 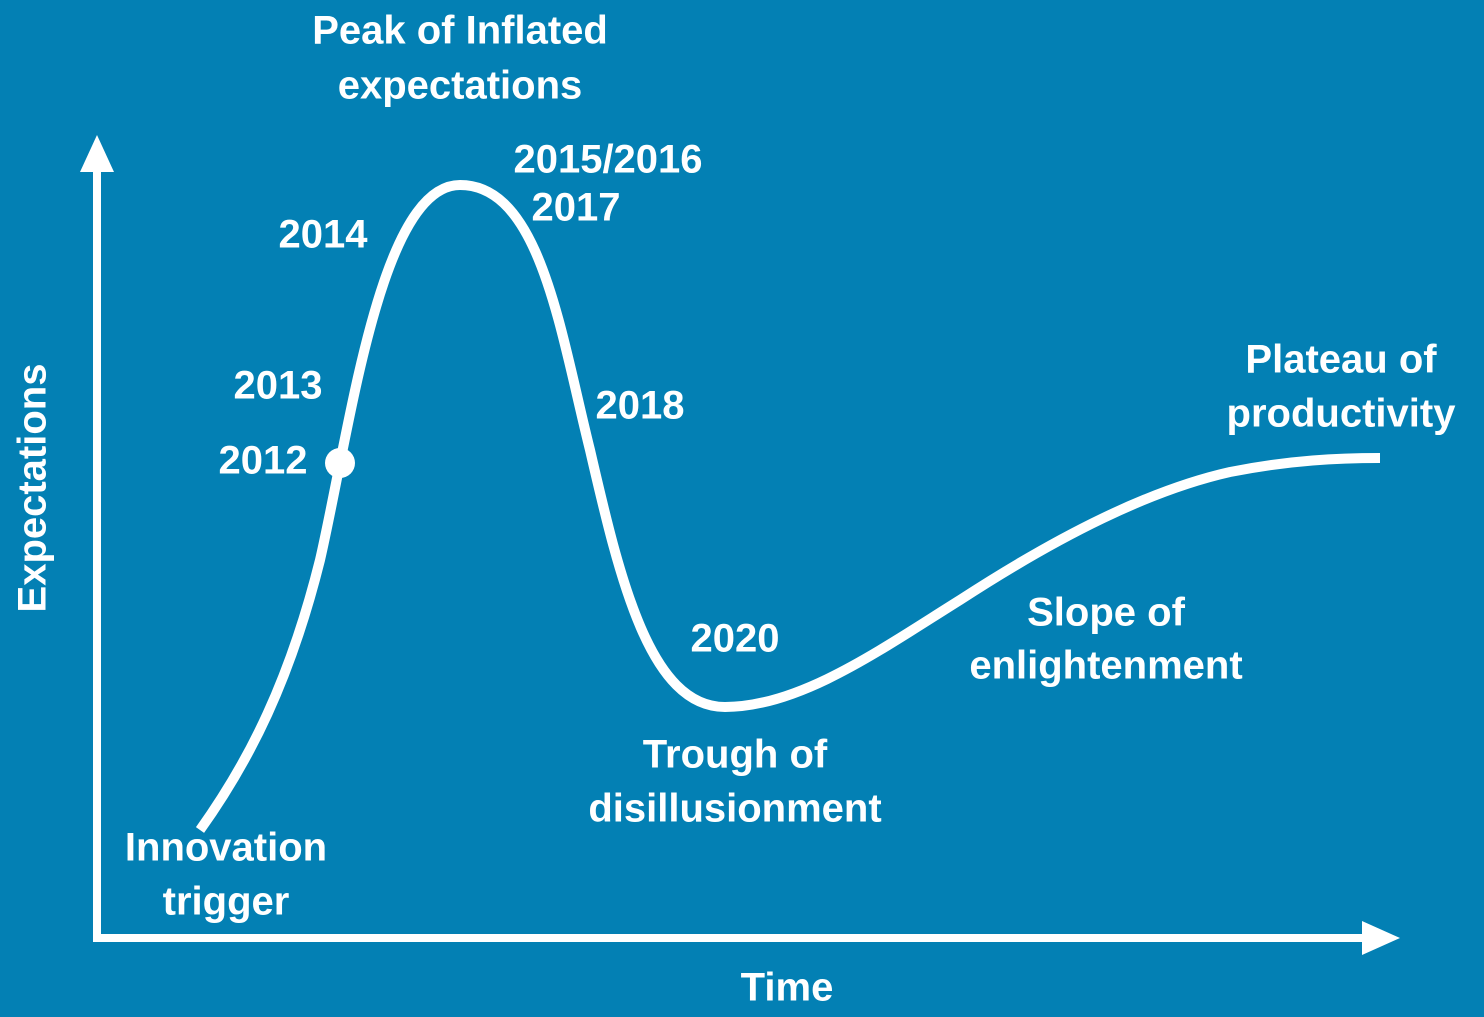 What do you see at coordinates (97, 153) in the screenshot?
I see `y-axis-arrow` at bounding box center [97, 153].